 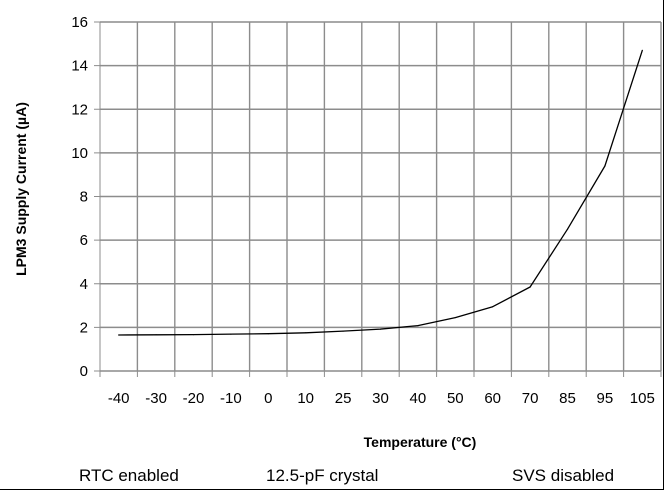 What do you see at coordinates (156, 398) in the screenshot?
I see `x-tick-label: -30` at bounding box center [156, 398].